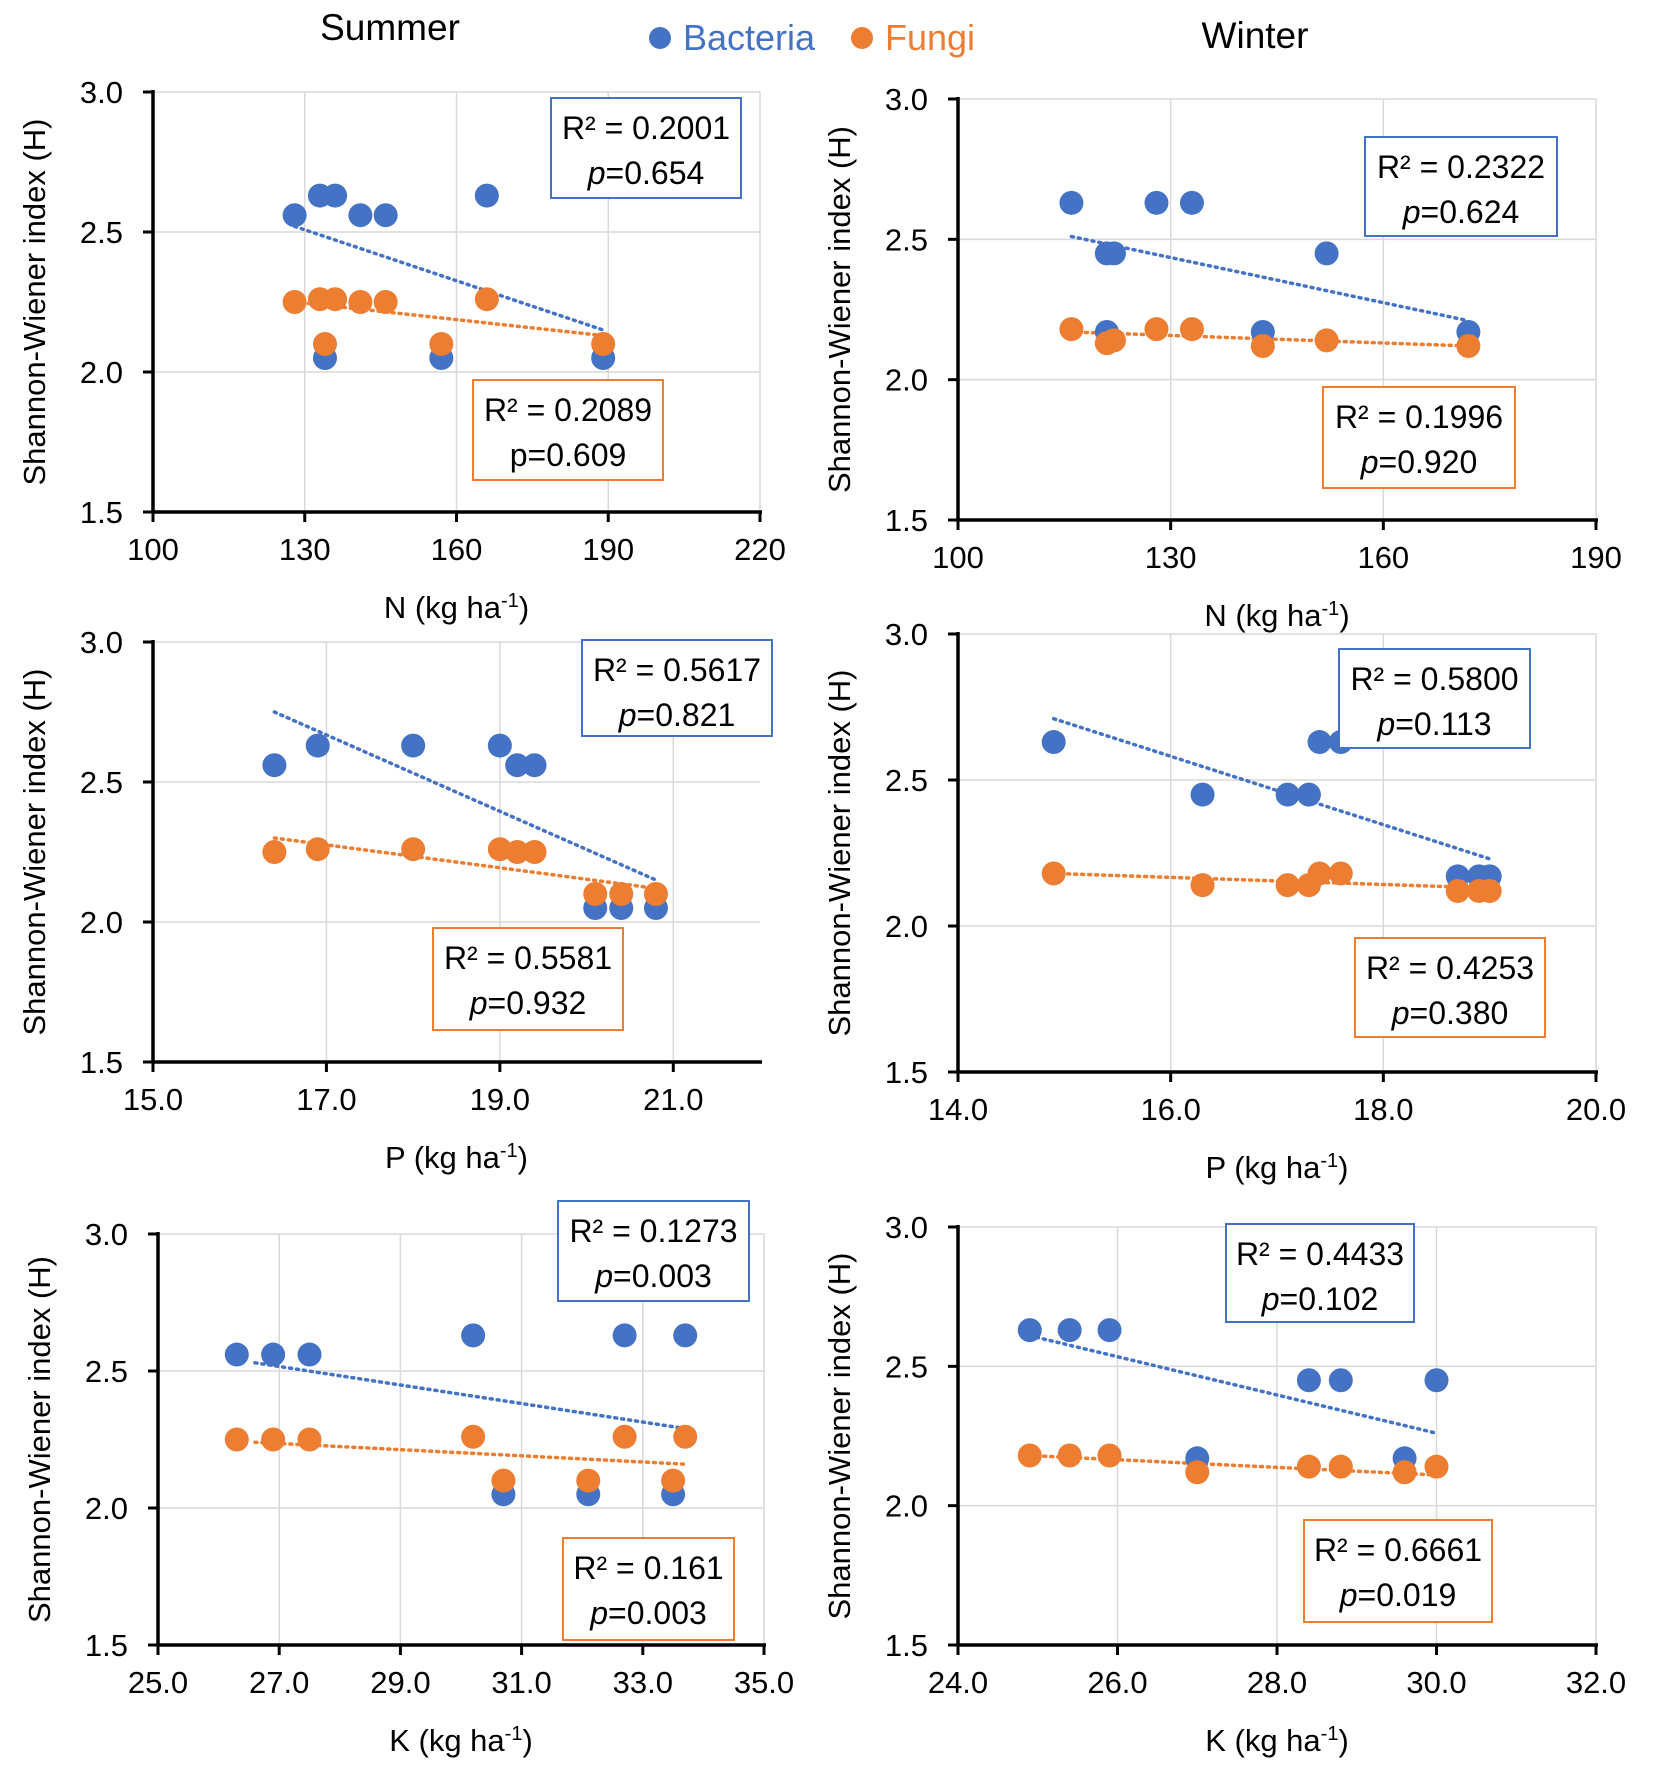  Describe the element at coordinates (568, 455) in the screenshot. I see `fungi-p-value: p=0.609` at that location.